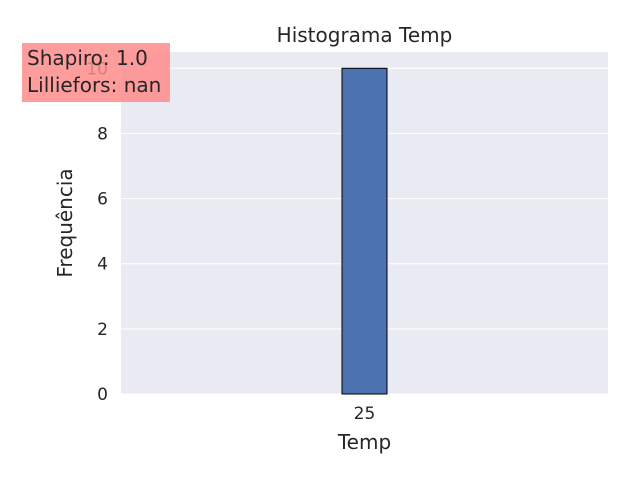 The height and width of the screenshot is (480, 640). What do you see at coordinates (364, 442) in the screenshot?
I see `x-axis-label: Temp` at bounding box center [364, 442].